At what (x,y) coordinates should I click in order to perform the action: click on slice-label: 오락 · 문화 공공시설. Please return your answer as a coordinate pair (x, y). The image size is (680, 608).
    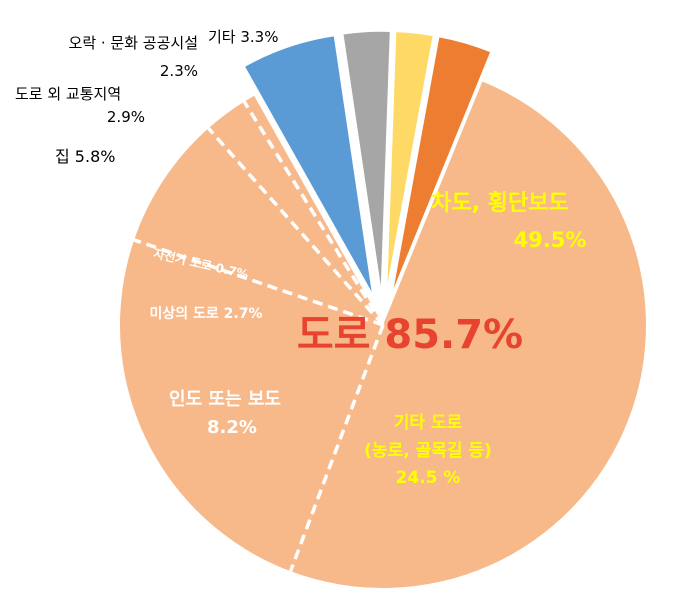
    Looking at the image, I should click on (133, 43).